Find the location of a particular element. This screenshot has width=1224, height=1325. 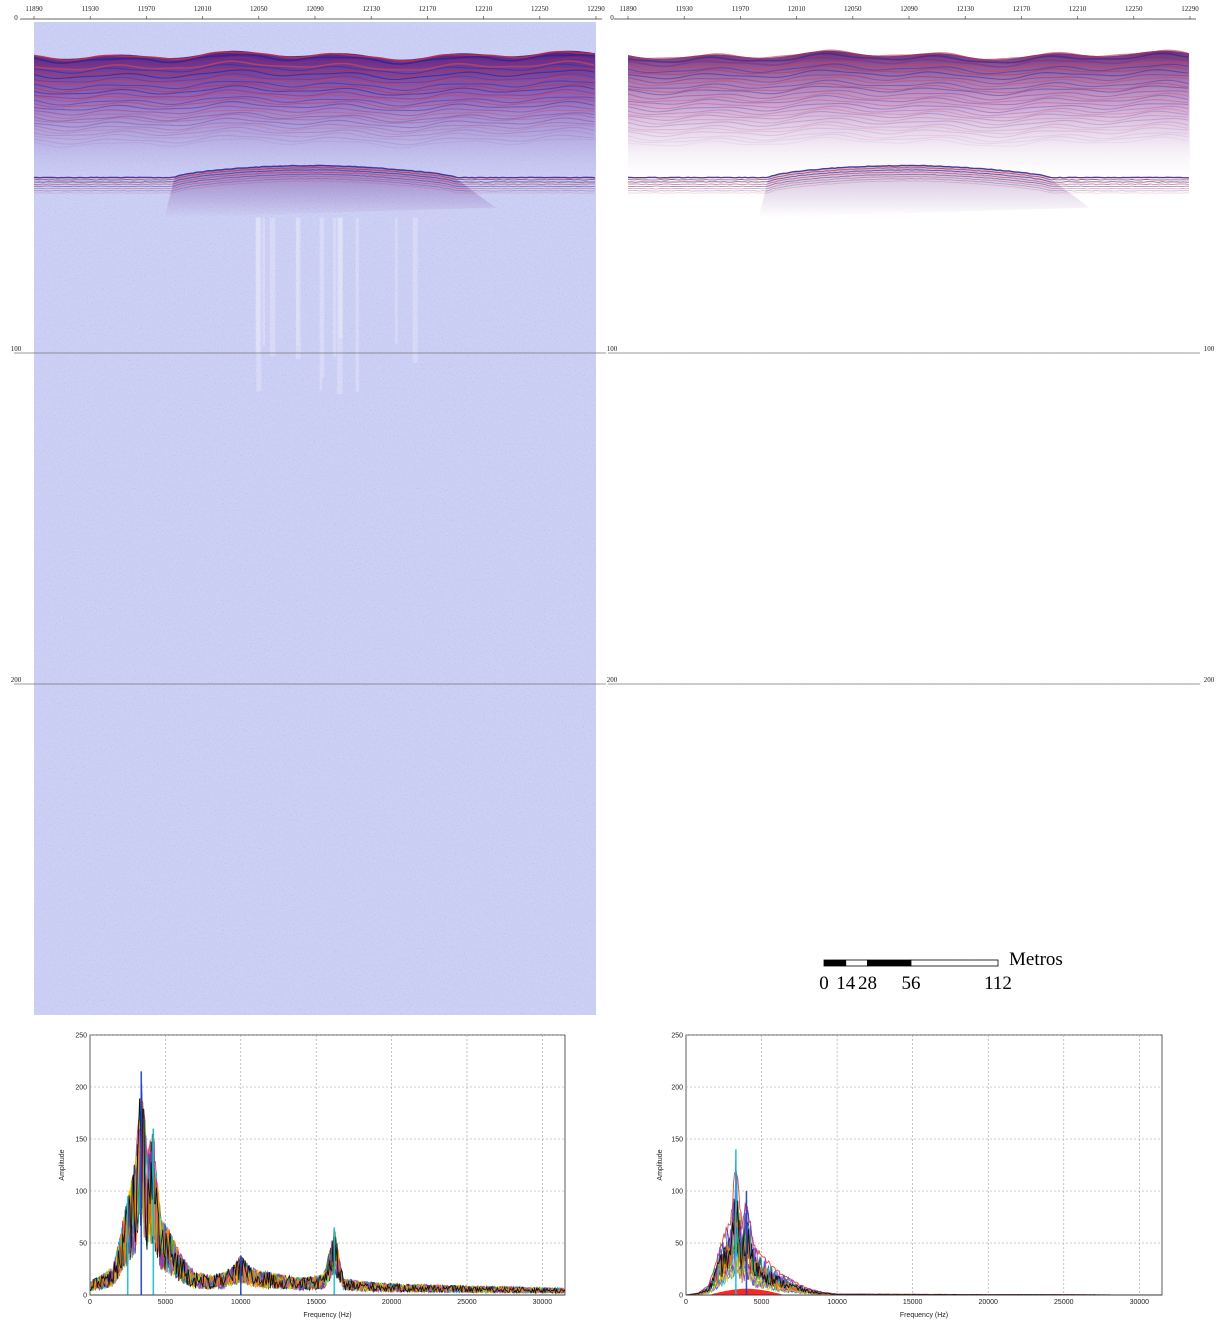

scale-bar-label: 0 is located at coordinates (824, 983).